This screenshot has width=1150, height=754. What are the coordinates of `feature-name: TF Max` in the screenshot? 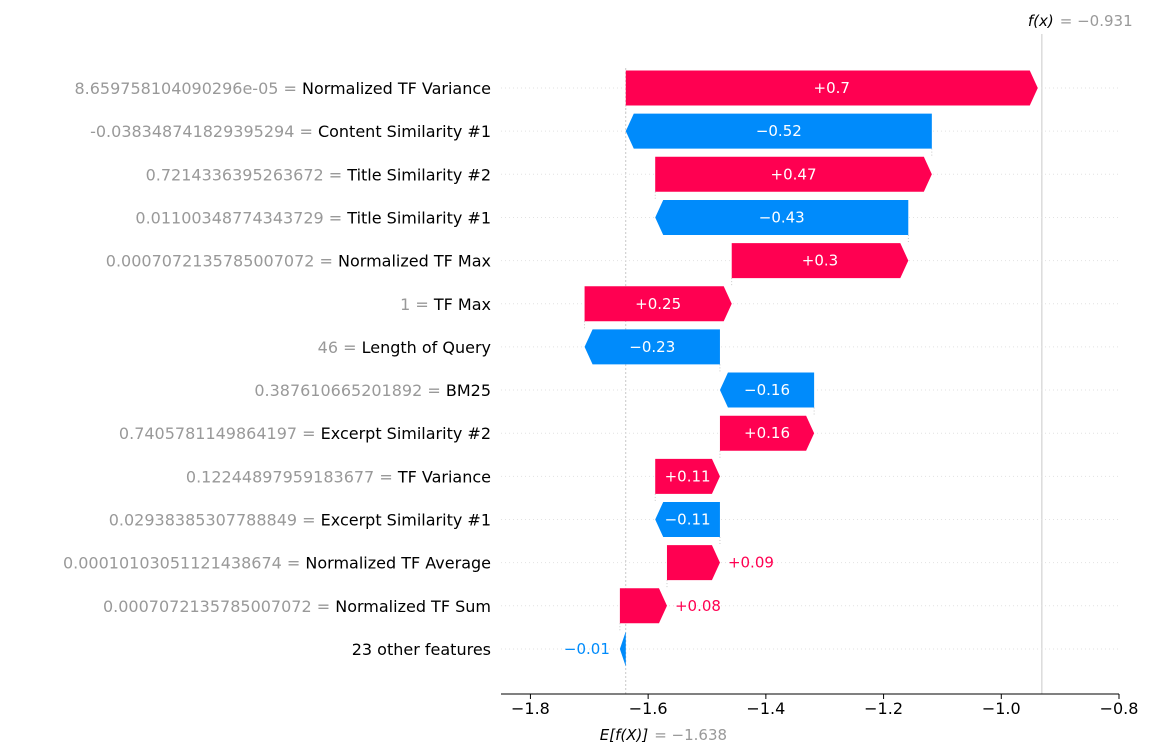 It's located at (462, 303).